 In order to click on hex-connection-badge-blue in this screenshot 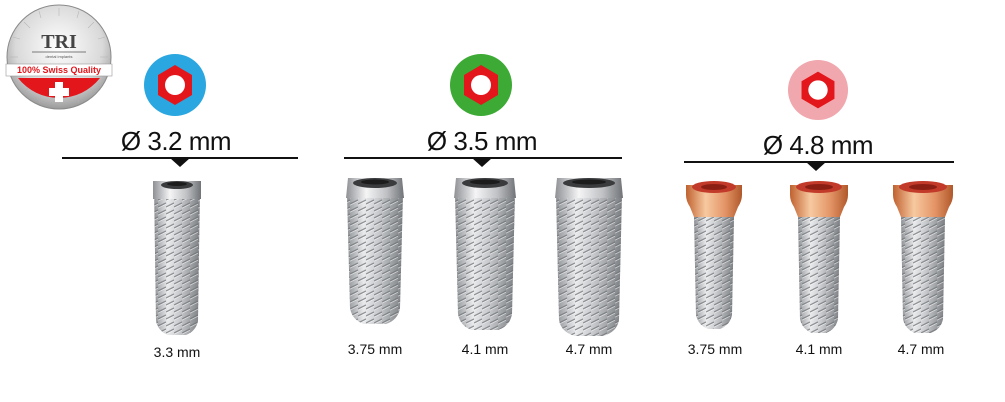, I will do `click(175, 87)`.